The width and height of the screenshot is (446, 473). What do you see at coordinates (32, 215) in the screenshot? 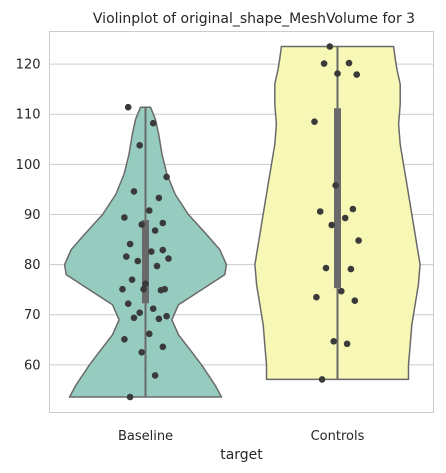
I see `y-tick-label: 90` at bounding box center [32, 215].